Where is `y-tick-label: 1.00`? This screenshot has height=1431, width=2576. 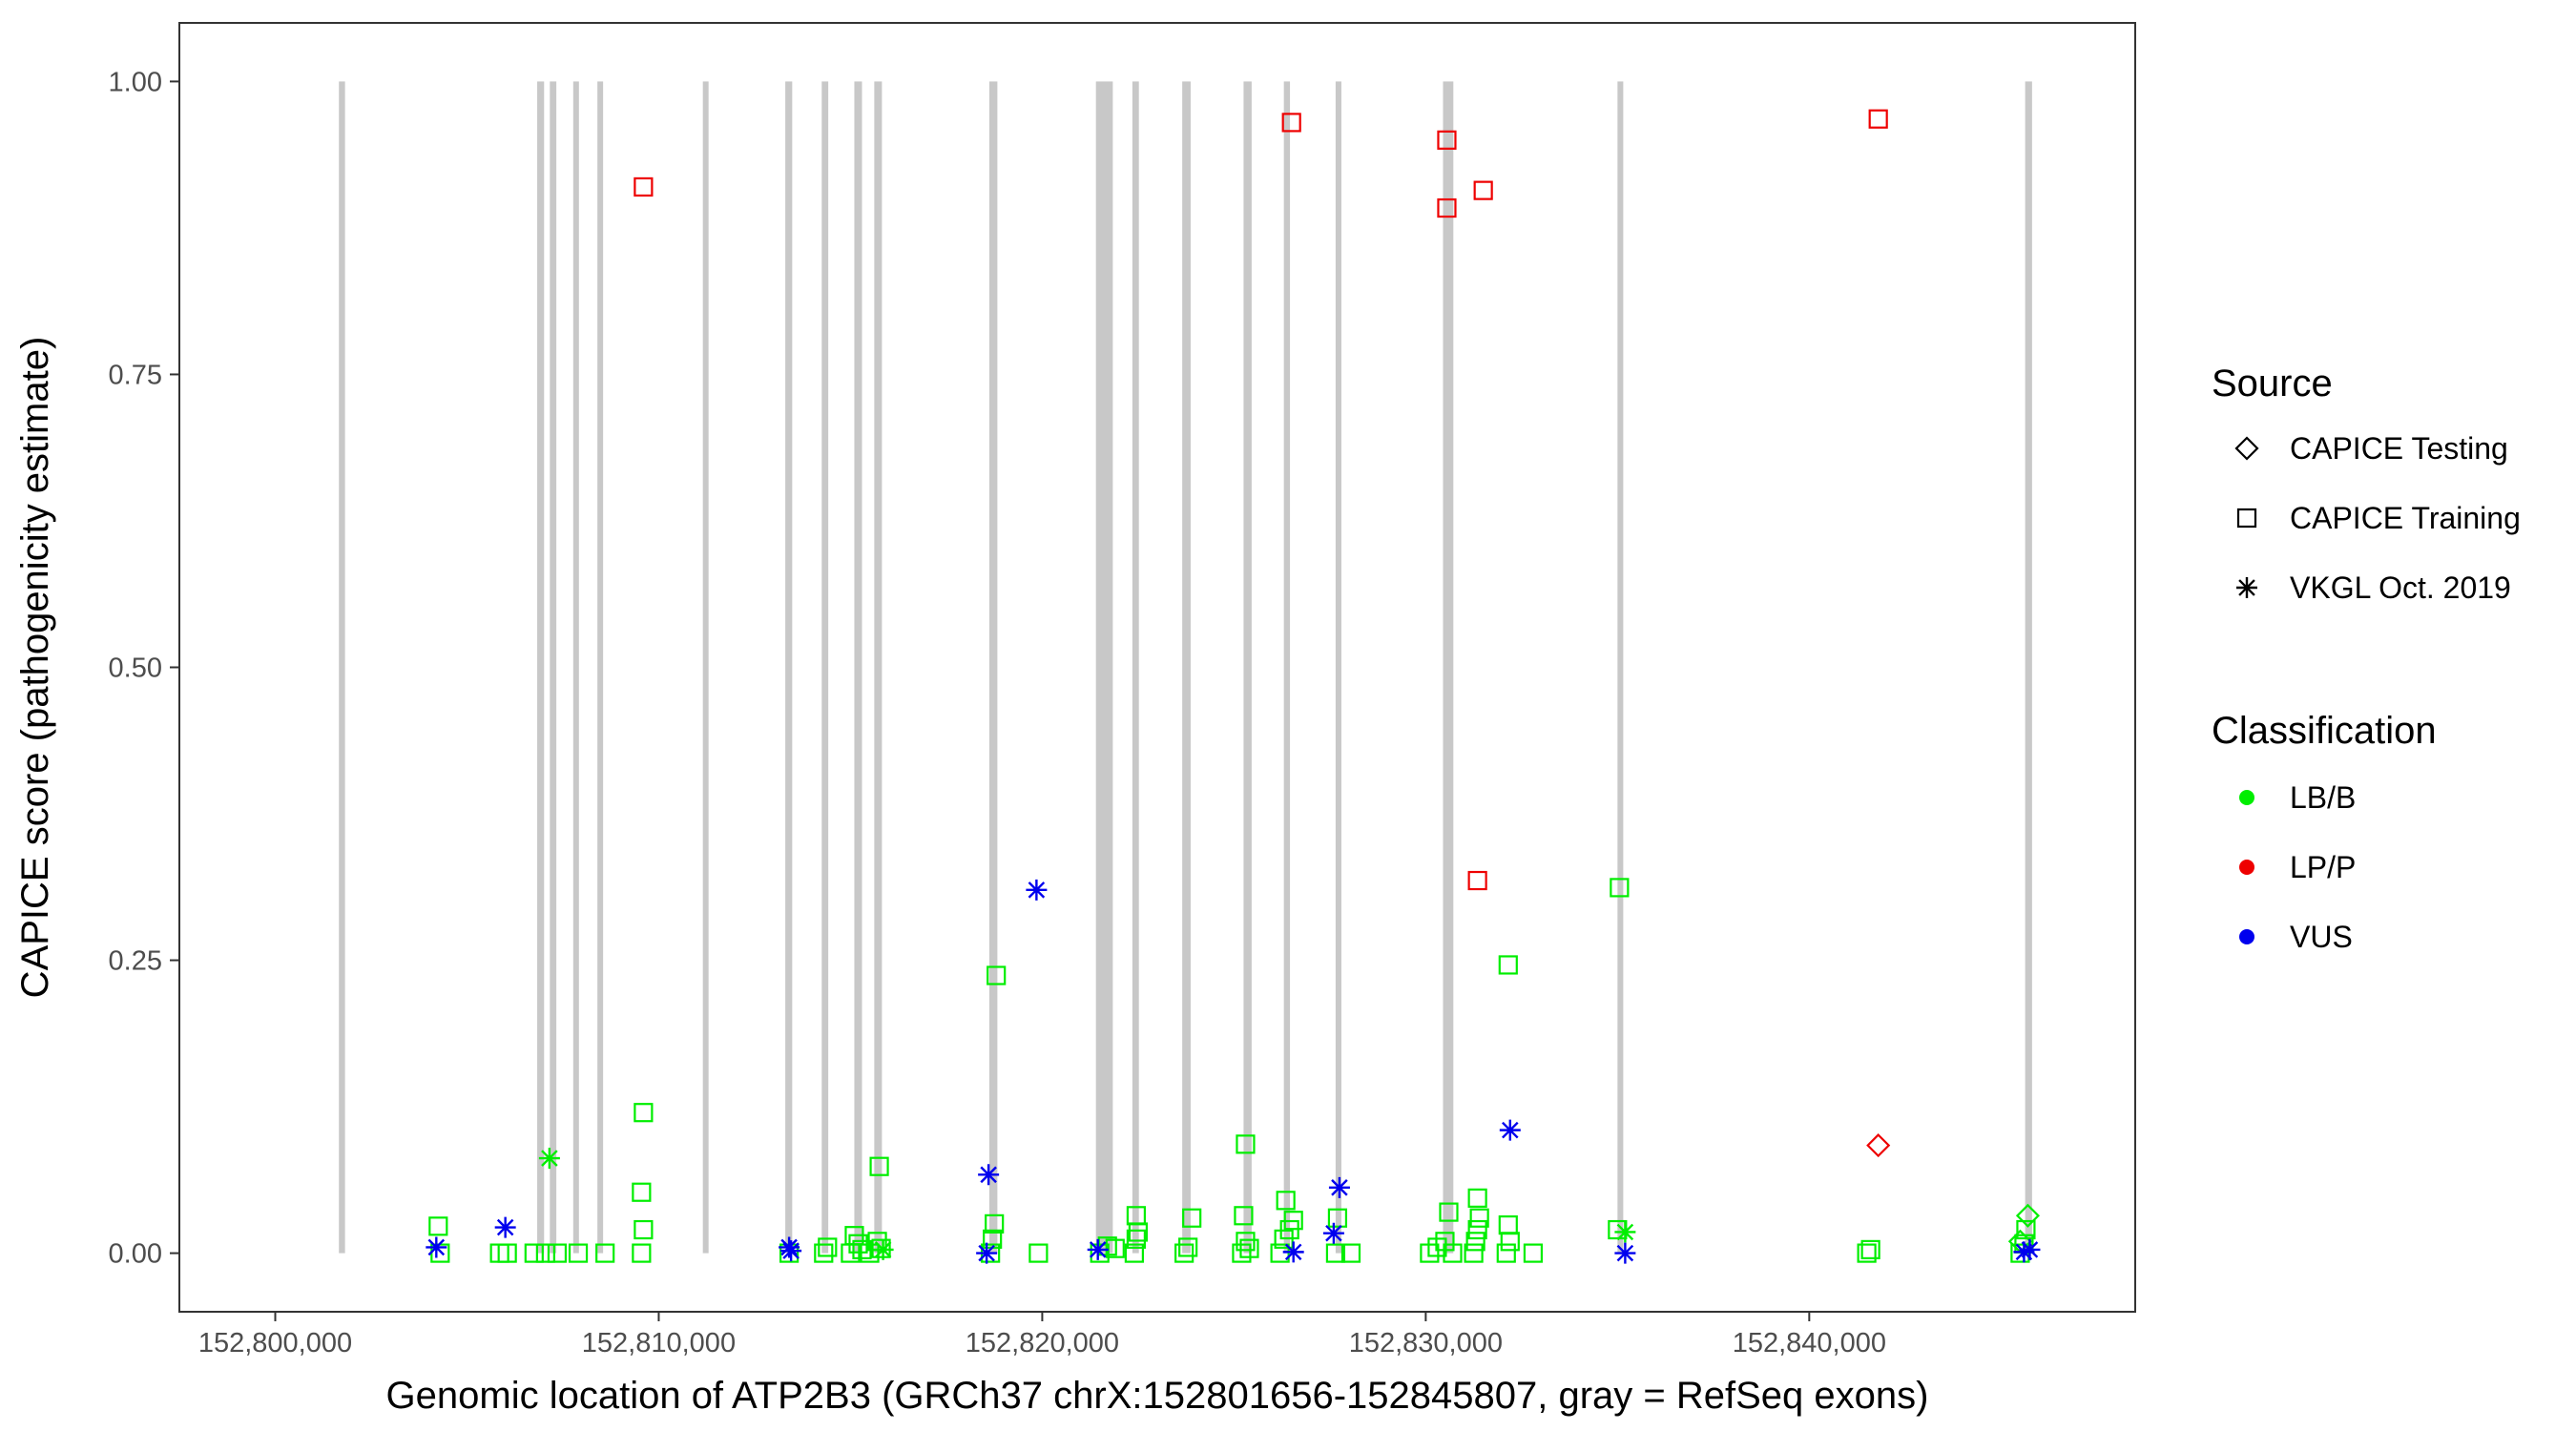
y-tick-label: 1.00 is located at coordinates (135, 82).